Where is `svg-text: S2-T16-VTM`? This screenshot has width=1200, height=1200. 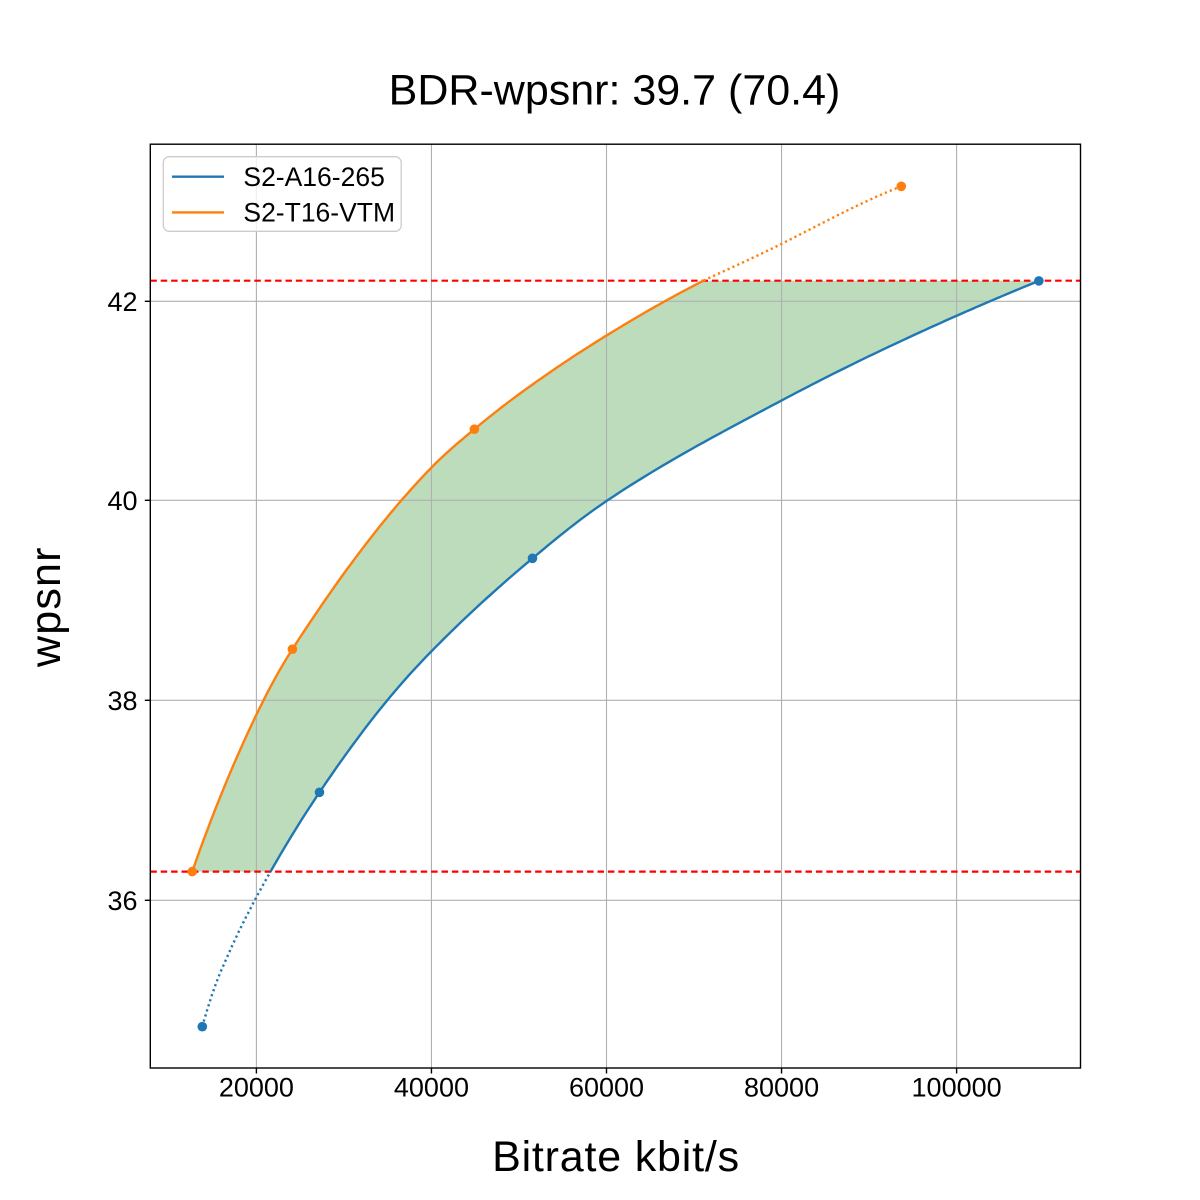 svg-text: S2-T16-VTM is located at coordinates (319, 213).